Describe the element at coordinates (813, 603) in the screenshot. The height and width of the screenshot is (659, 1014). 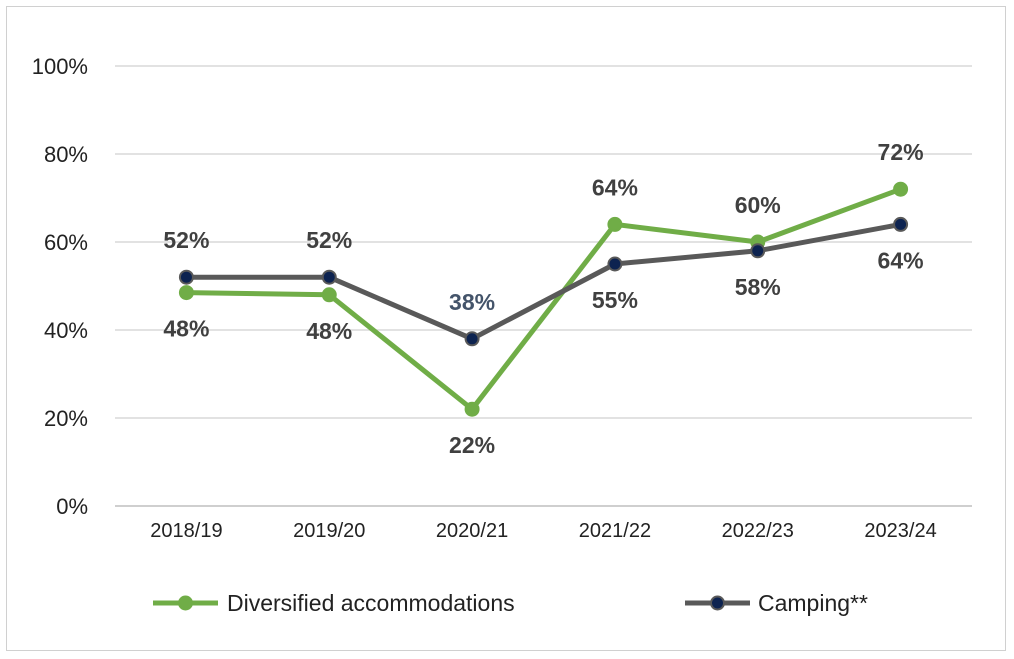
I see `legend-label: Camping**` at that location.